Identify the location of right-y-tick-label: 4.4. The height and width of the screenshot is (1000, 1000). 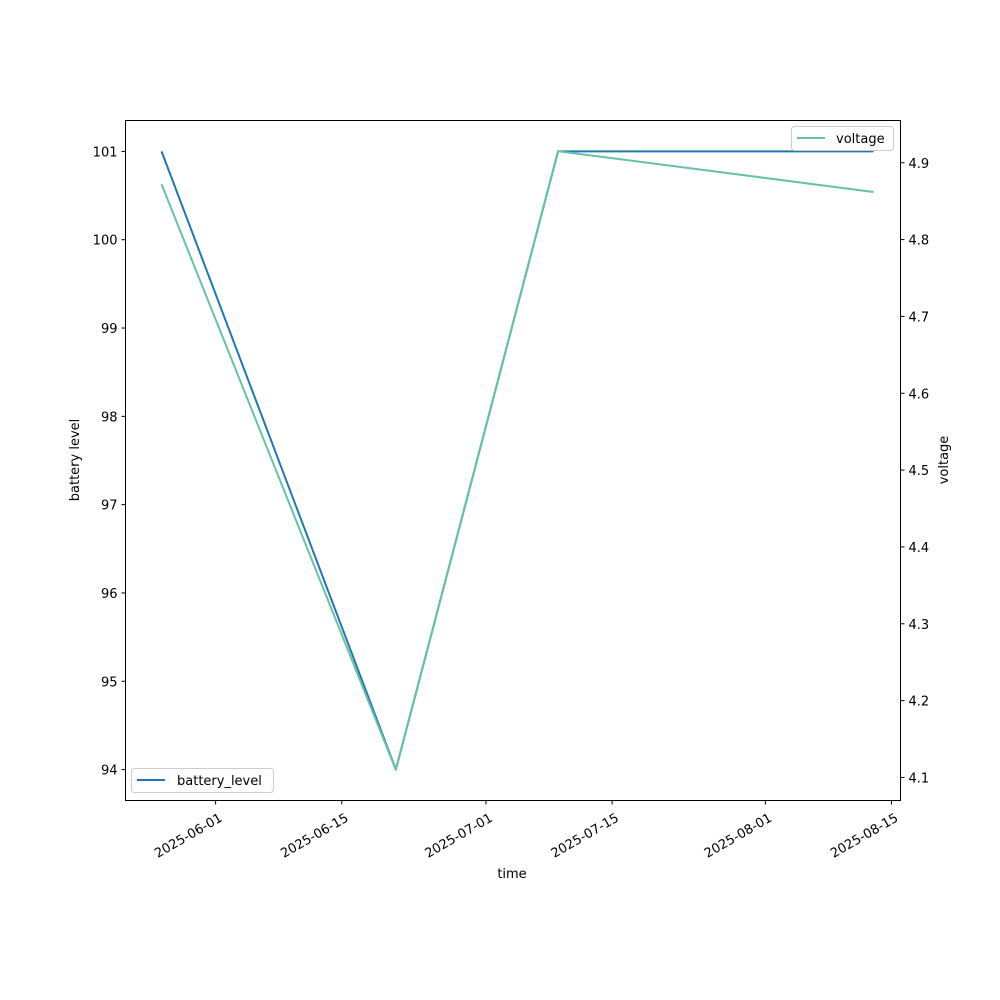
(919, 548).